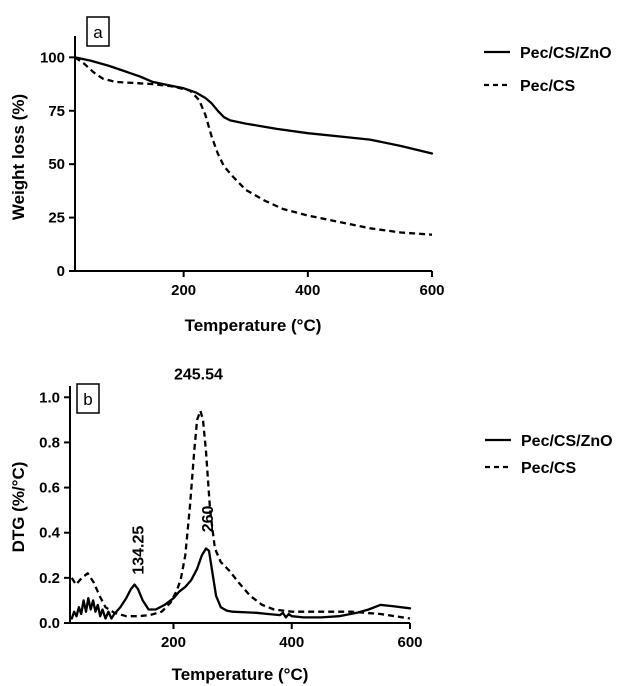  I want to click on chart-b-annotation-245-54: 245.54, so click(198, 374).